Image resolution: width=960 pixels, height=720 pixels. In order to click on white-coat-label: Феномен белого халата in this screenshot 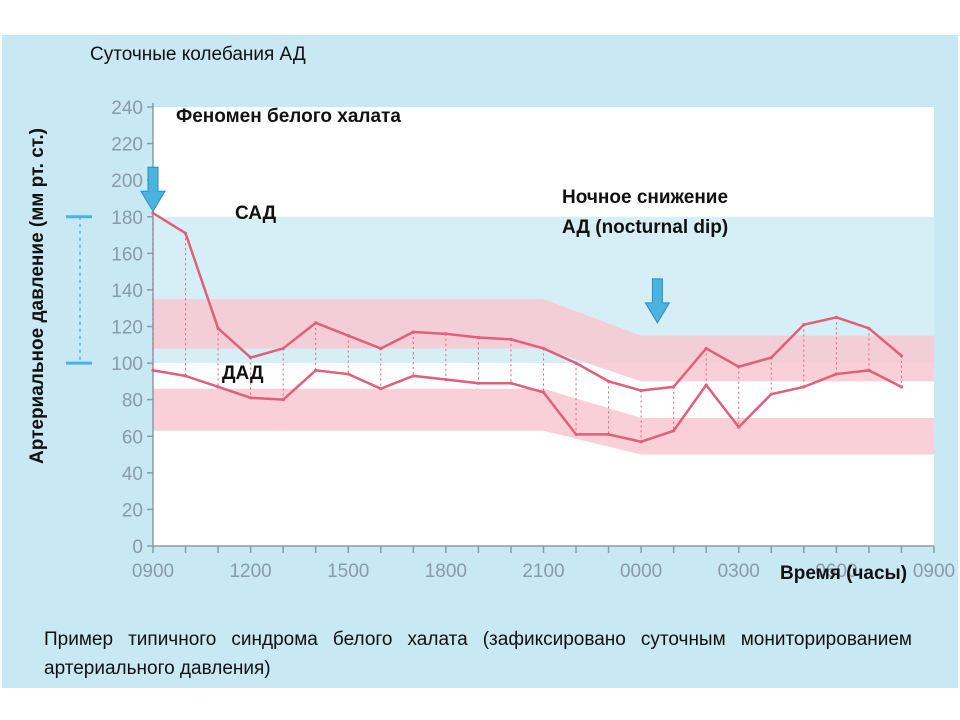, I will do `click(288, 116)`.